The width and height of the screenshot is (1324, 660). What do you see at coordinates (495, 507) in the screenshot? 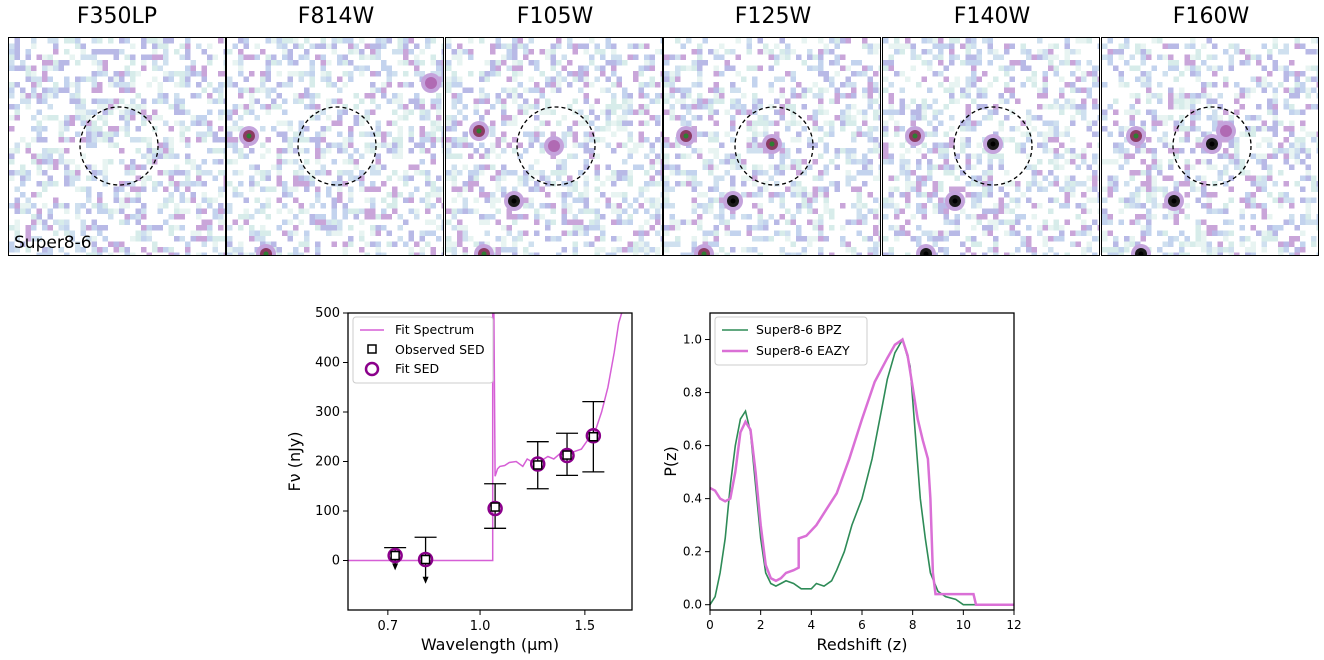
I see `observed-sed-point` at bounding box center [495, 507].